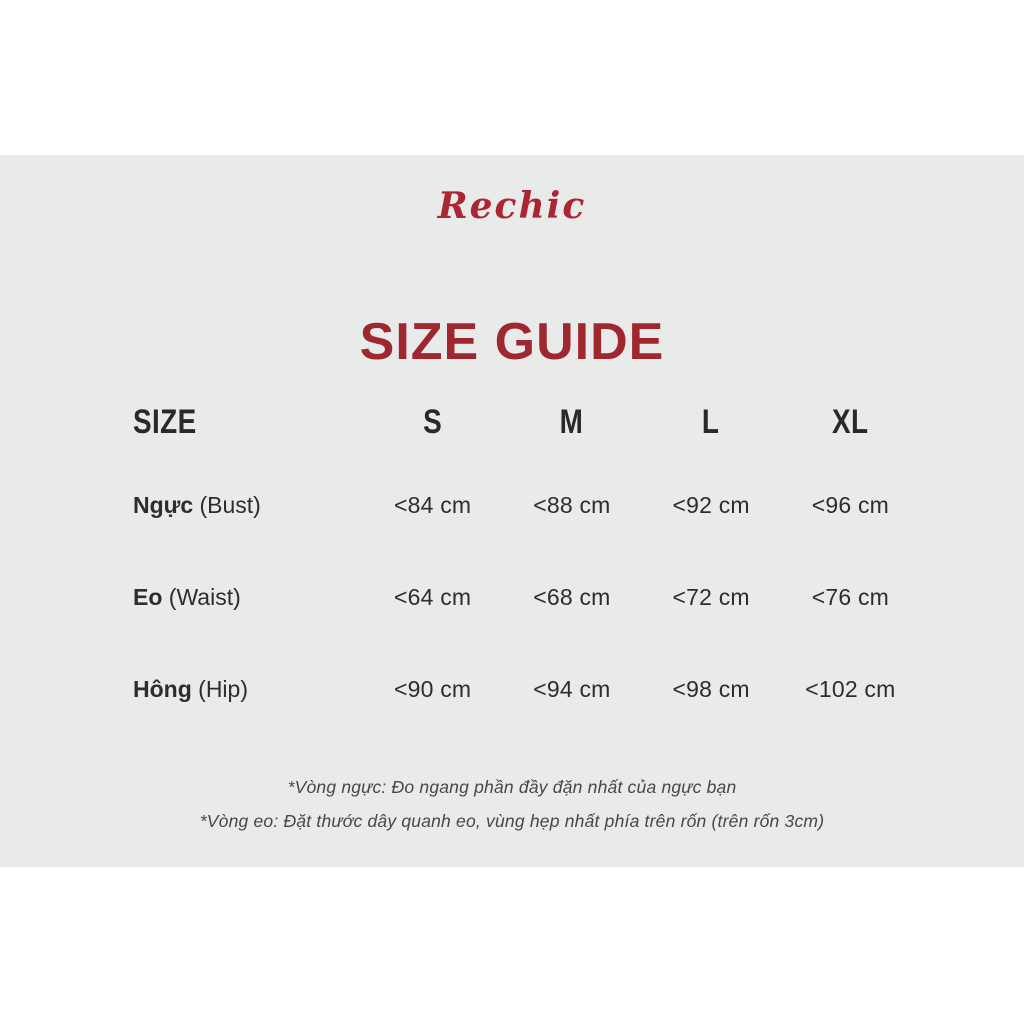  I want to click on waist-value-s: <64 cm, so click(432, 596).